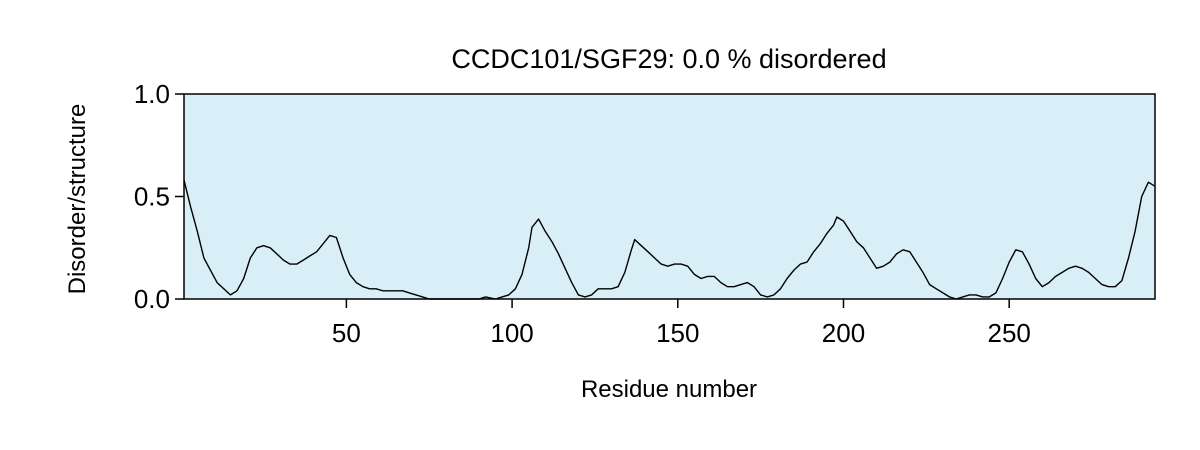 The width and height of the screenshot is (1200, 450). Describe the element at coordinates (511, 333) in the screenshot. I see `x-tick-label: 100` at that location.